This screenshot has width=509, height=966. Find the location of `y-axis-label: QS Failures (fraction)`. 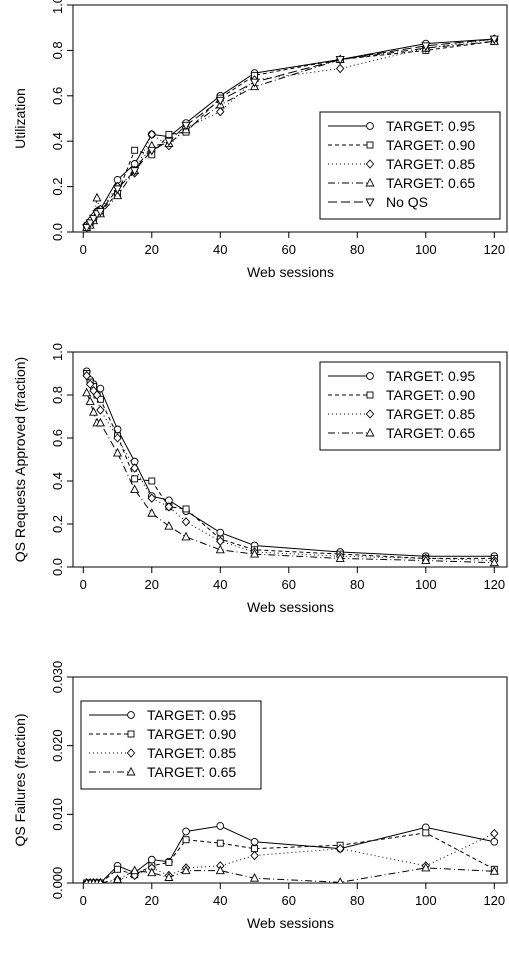

y-axis-label: QS Failures (fraction) is located at coordinates (20, 779).